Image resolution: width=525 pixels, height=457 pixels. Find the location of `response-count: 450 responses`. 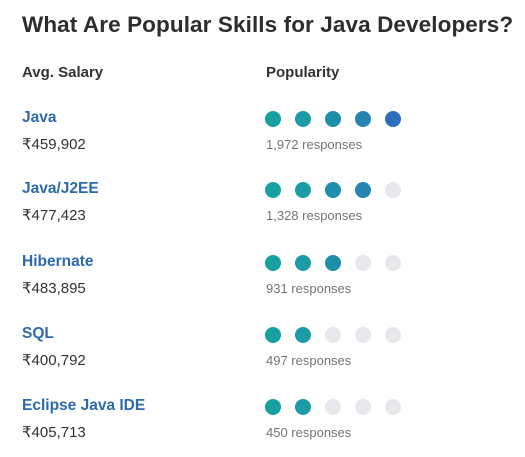

response-count: 450 responses is located at coordinates (309, 432).